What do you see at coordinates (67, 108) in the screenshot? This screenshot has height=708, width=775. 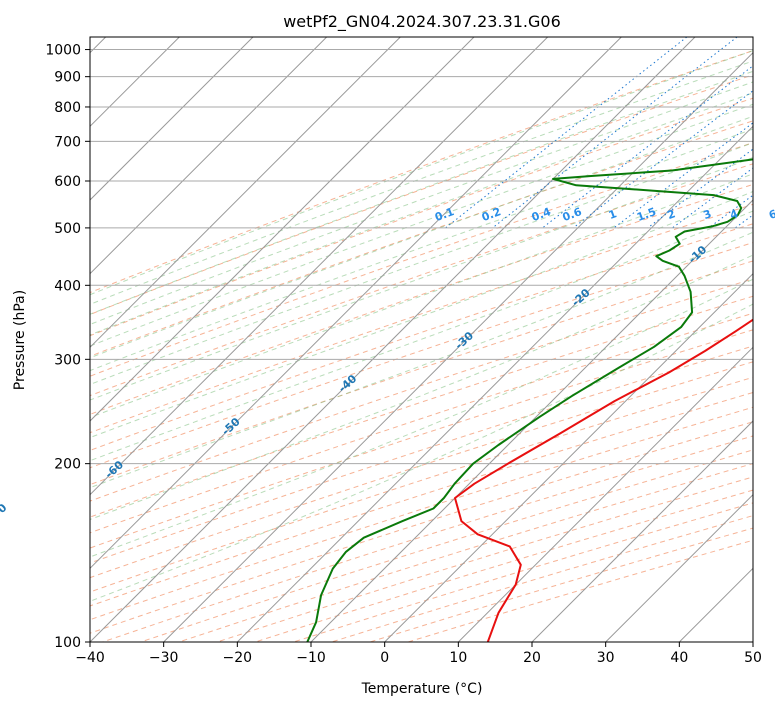 I see `y-tick-label: 800` at bounding box center [67, 108].